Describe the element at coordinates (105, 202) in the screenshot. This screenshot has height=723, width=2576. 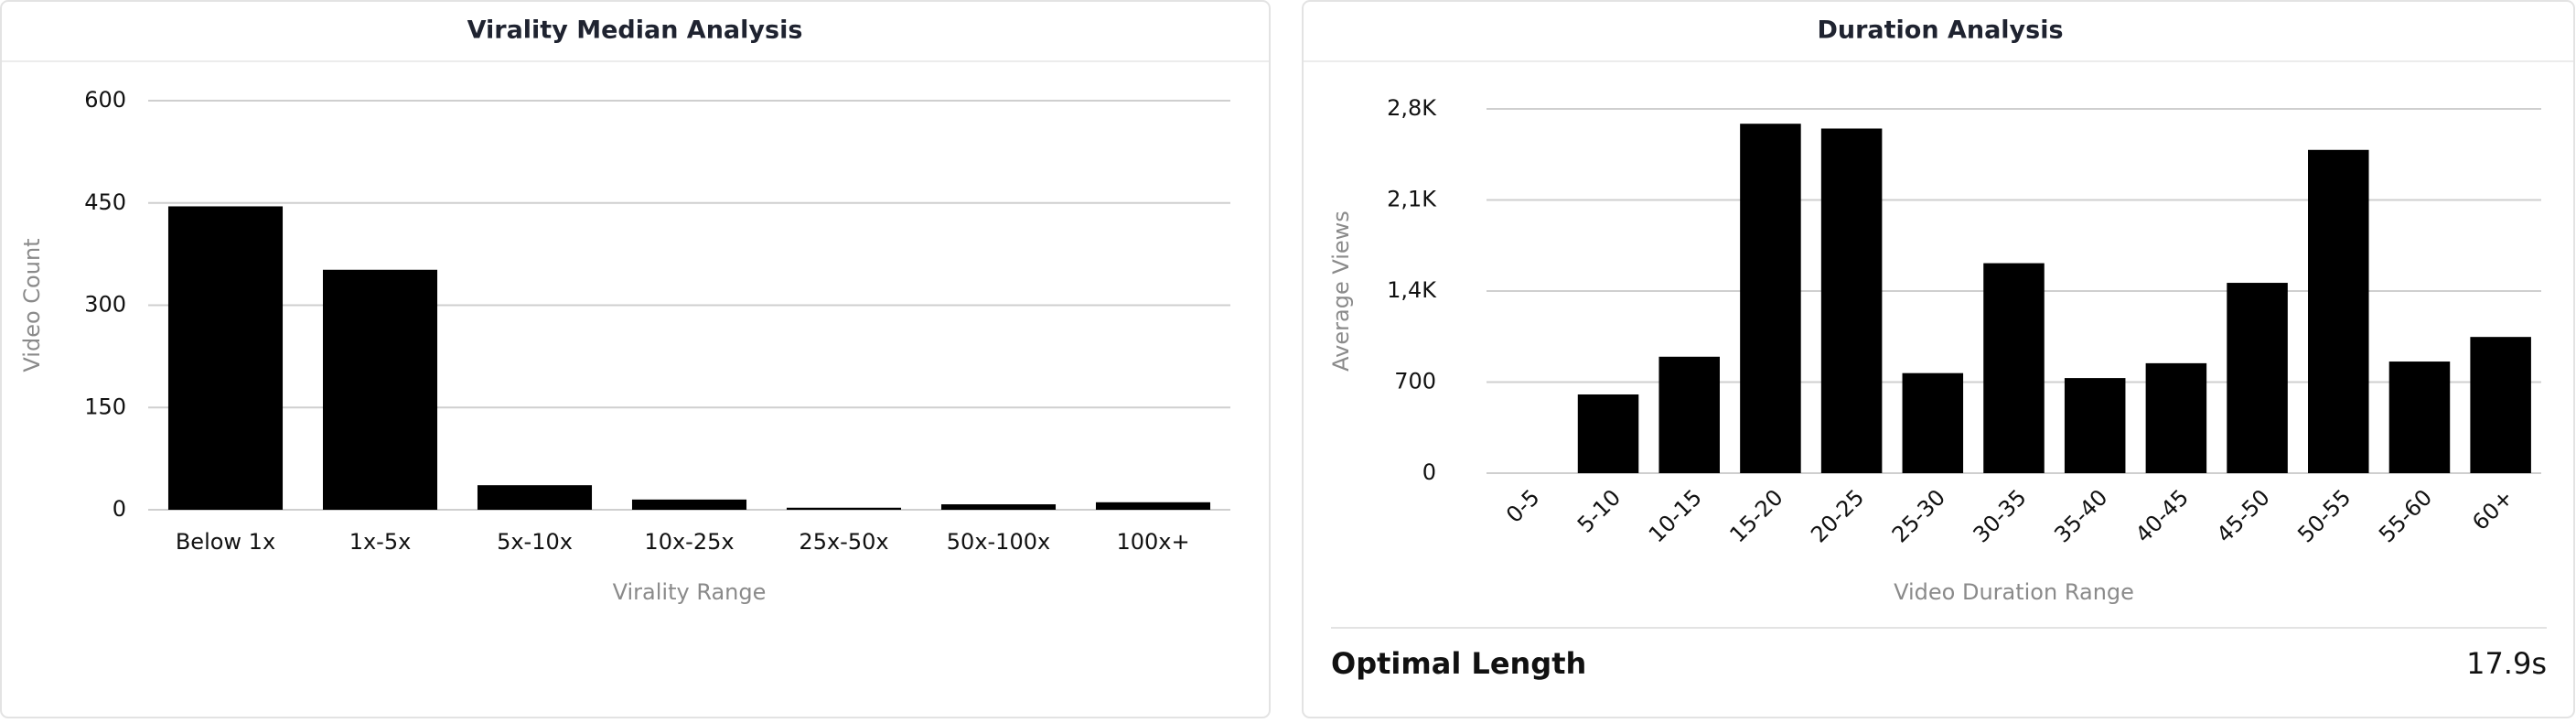
I see `y-tick-label: 450` at that location.